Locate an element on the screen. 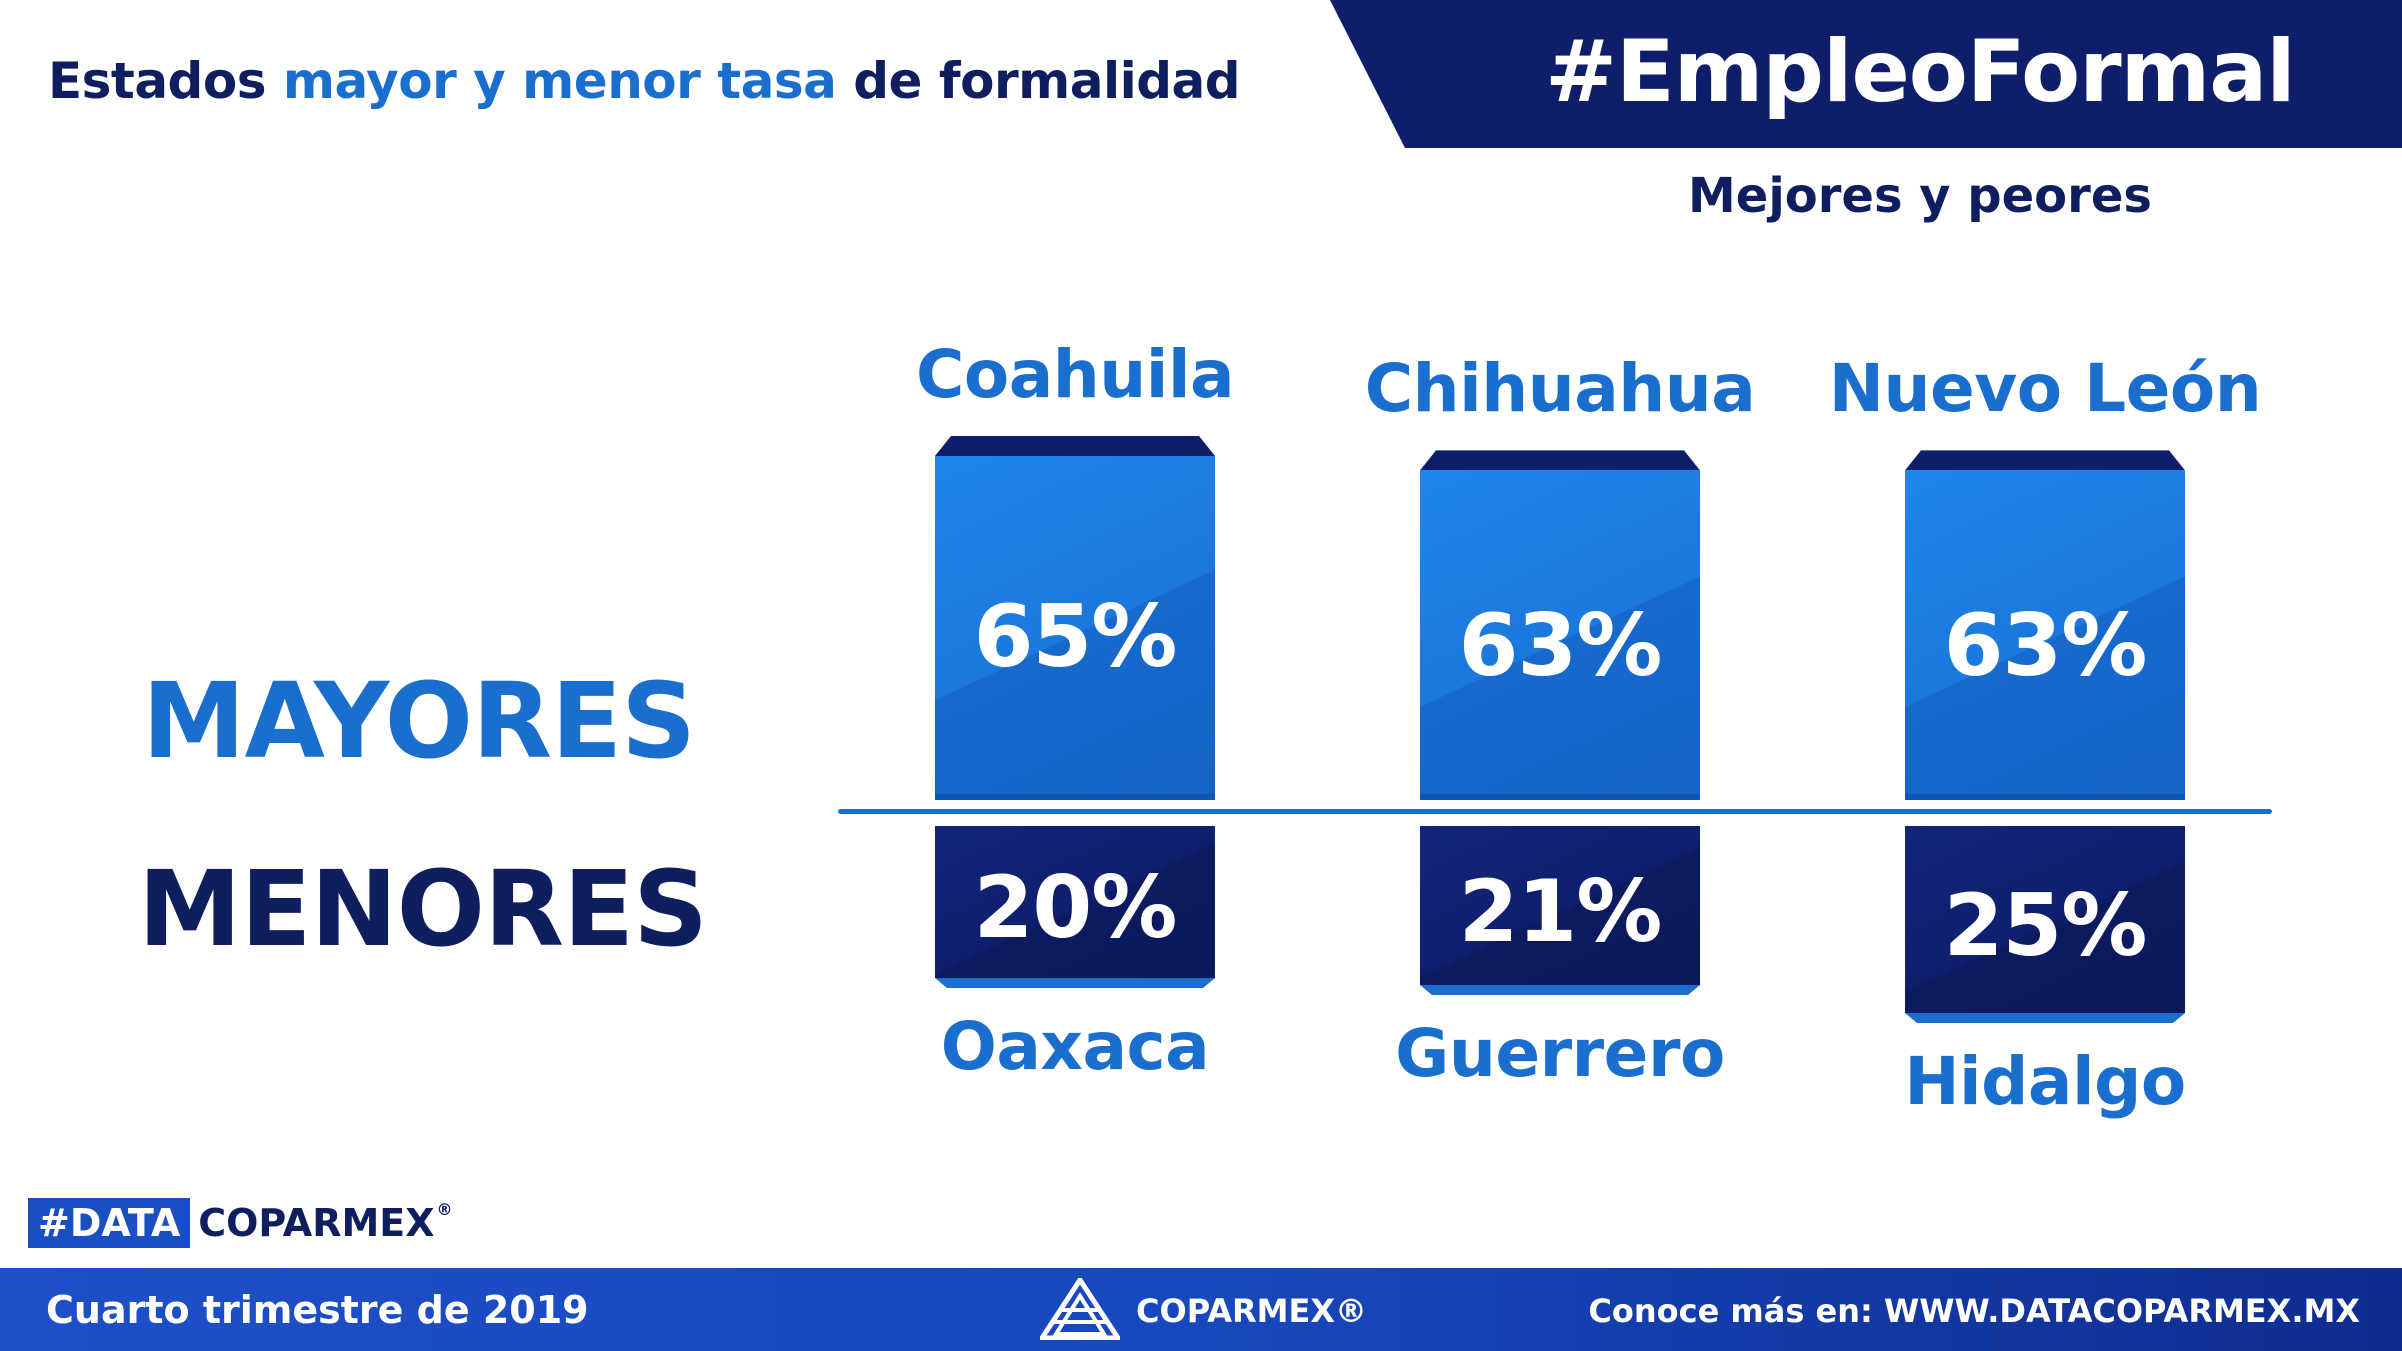 This screenshot has width=2402, height=1351. data-coparmex-logo: #DATA COPARMEX ® is located at coordinates (240, 1223).